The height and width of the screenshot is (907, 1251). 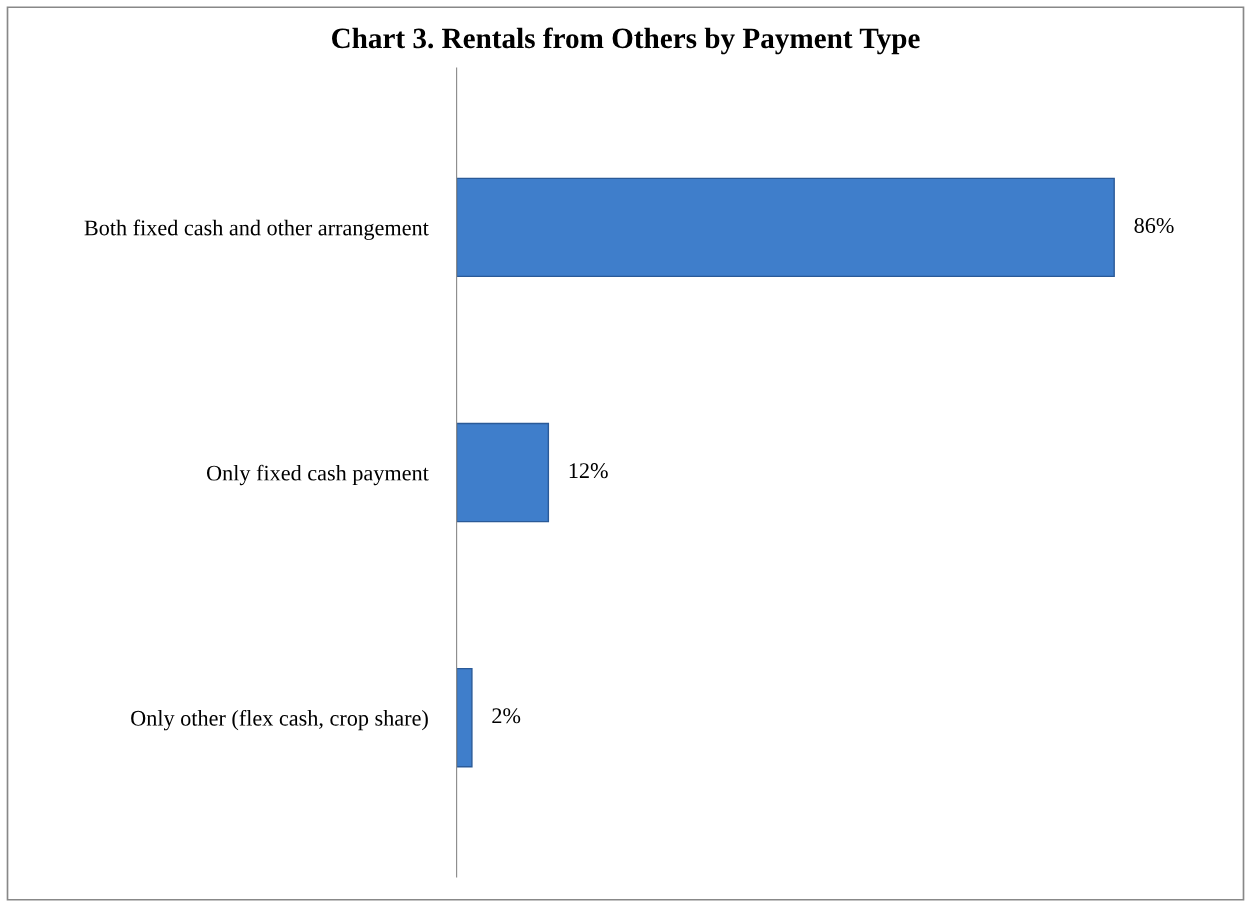 What do you see at coordinates (279, 720) in the screenshot?
I see `y-tick-label: Only other (flex cash, crop share)` at bounding box center [279, 720].